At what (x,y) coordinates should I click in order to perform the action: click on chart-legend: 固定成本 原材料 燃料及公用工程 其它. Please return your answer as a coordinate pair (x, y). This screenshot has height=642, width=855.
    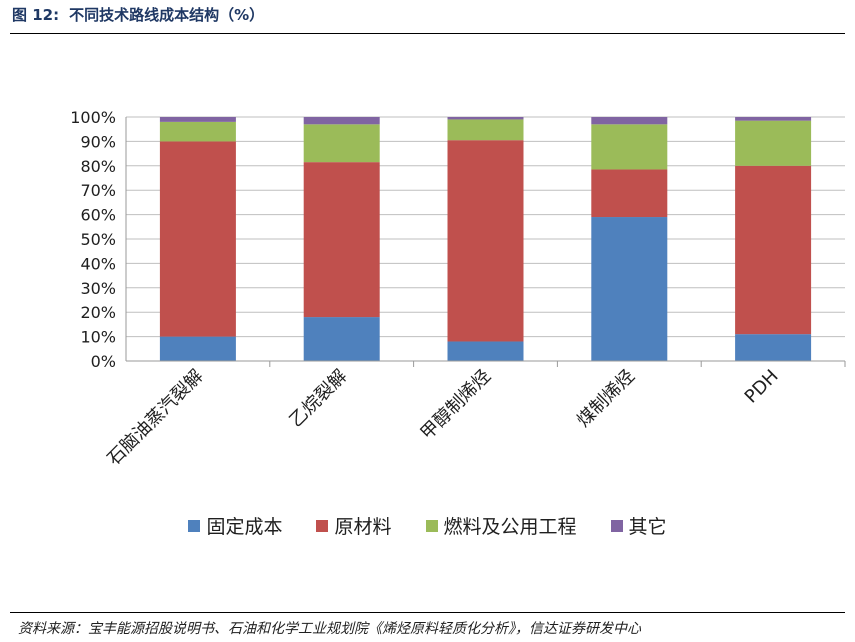
    Looking at the image, I should click on (427, 525).